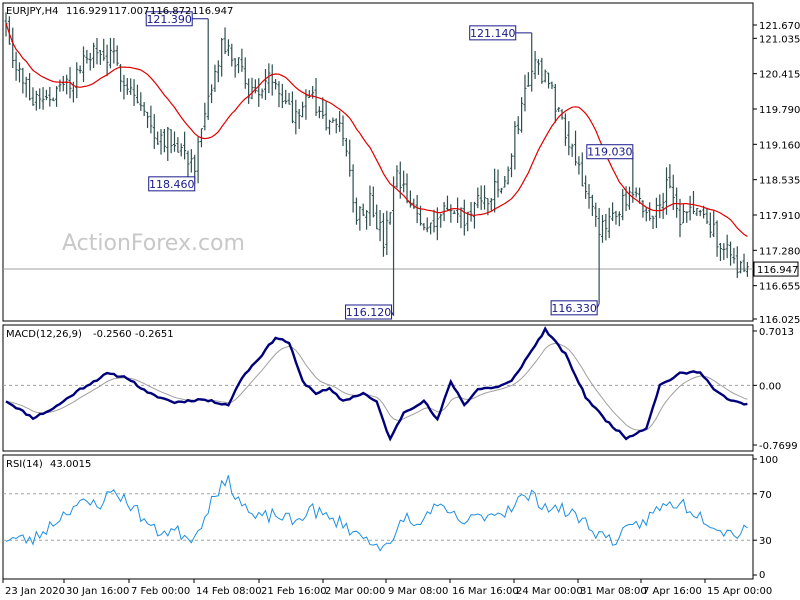 The image size is (800, 600). I want to click on rsi-level-lines, so click(378, 517).